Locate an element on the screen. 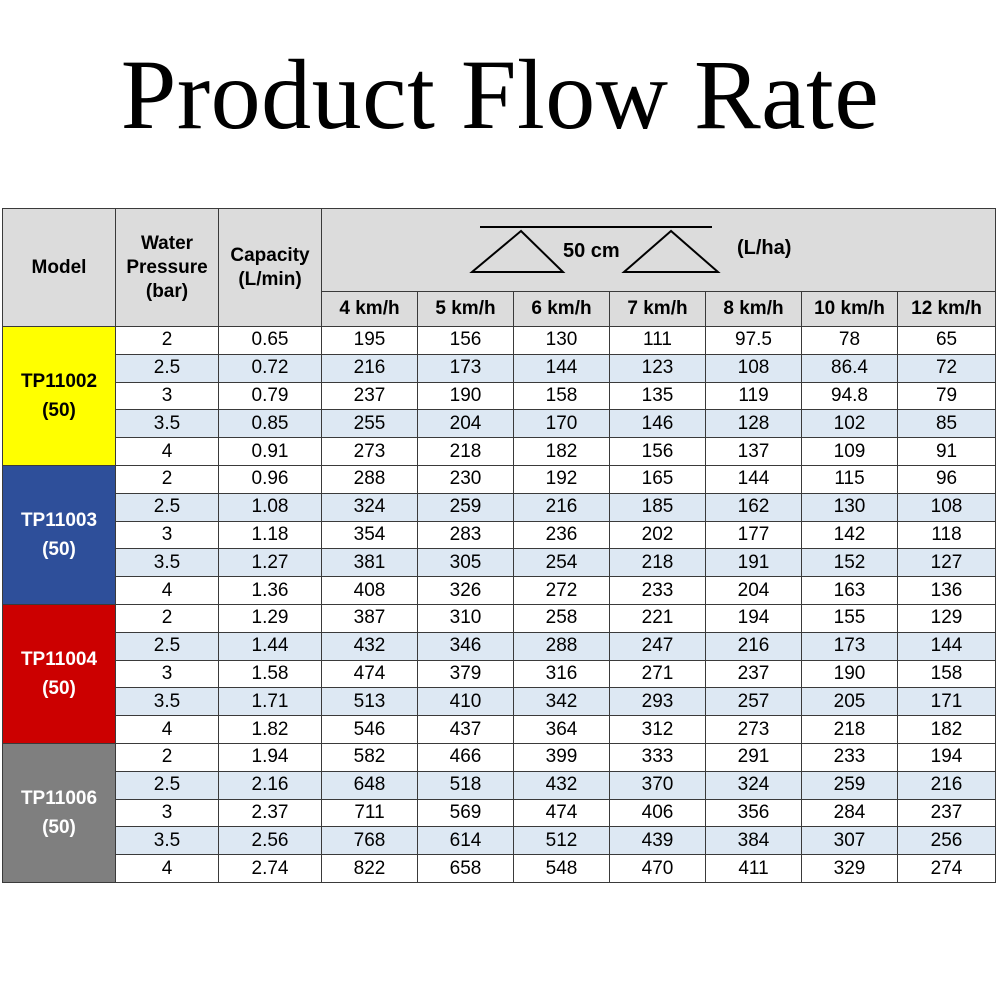 The image size is (1000, 1000). rate-cell: 202 is located at coordinates (657, 535).